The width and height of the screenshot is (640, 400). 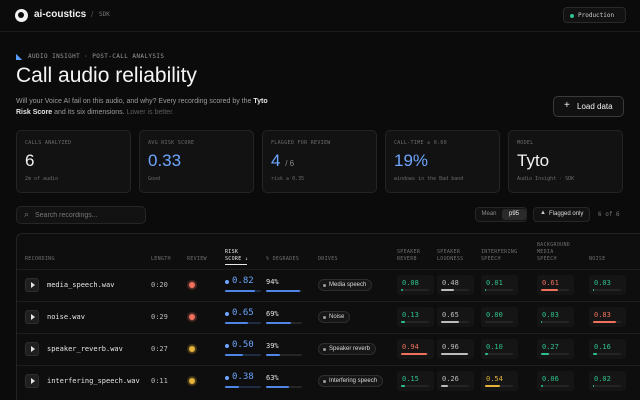 What do you see at coordinates (450, 315) in the screenshot?
I see `dimension-value: 0.65` at bounding box center [450, 315].